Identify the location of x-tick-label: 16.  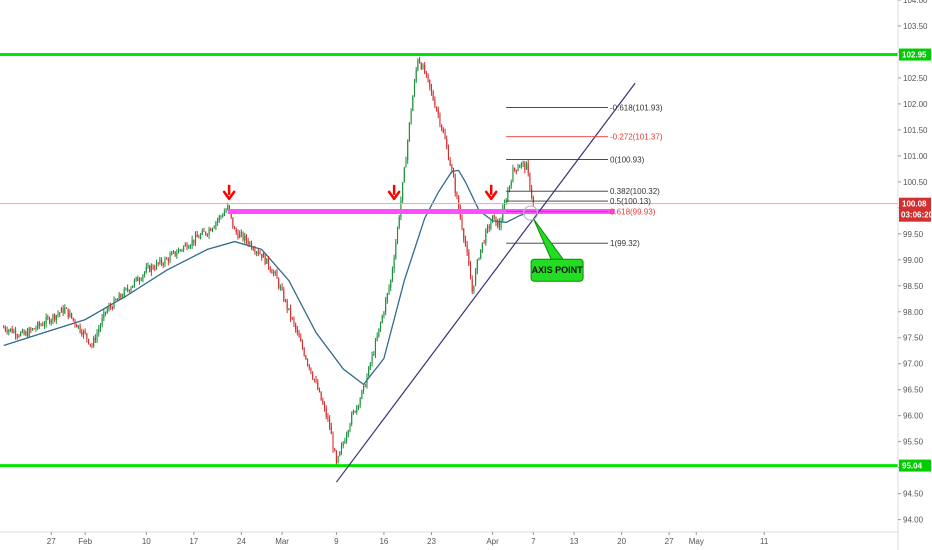
(383, 541).